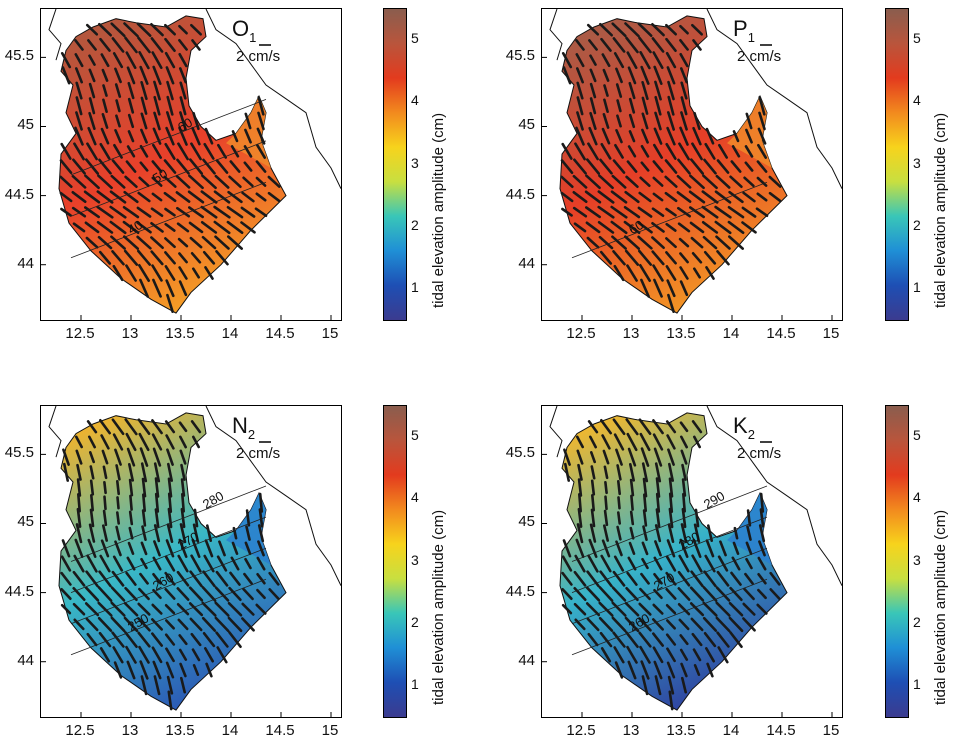 Image resolution: width=964 pixels, height=739 pixels. What do you see at coordinates (526, 522) in the screenshot?
I see `y-tick-label: 45` at bounding box center [526, 522].